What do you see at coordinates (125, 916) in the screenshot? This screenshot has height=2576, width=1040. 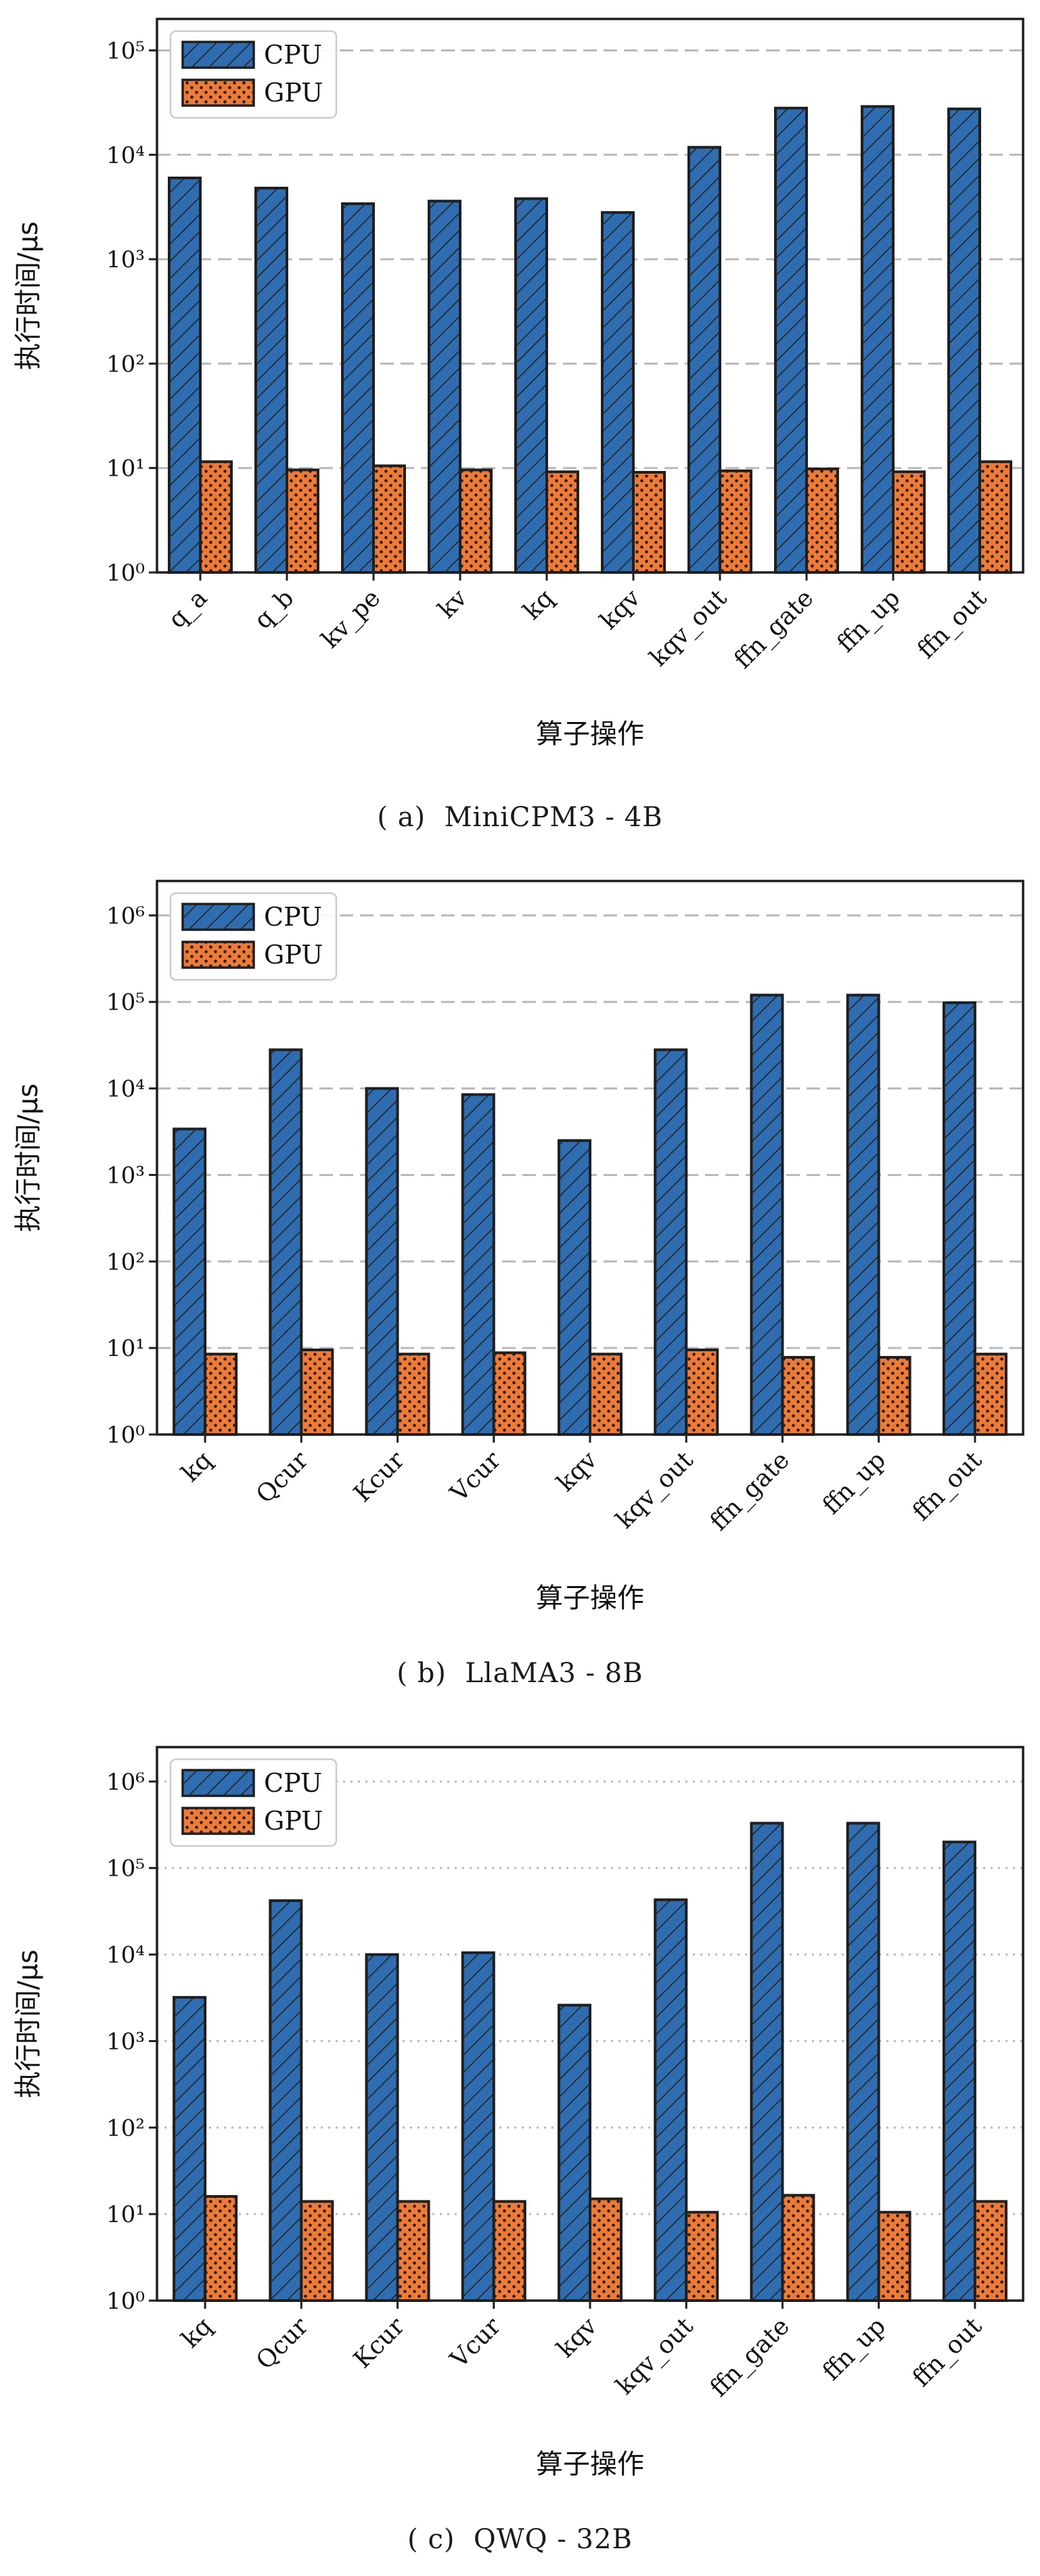 I see `y-tick-label: 10⁶` at bounding box center [125, 916].